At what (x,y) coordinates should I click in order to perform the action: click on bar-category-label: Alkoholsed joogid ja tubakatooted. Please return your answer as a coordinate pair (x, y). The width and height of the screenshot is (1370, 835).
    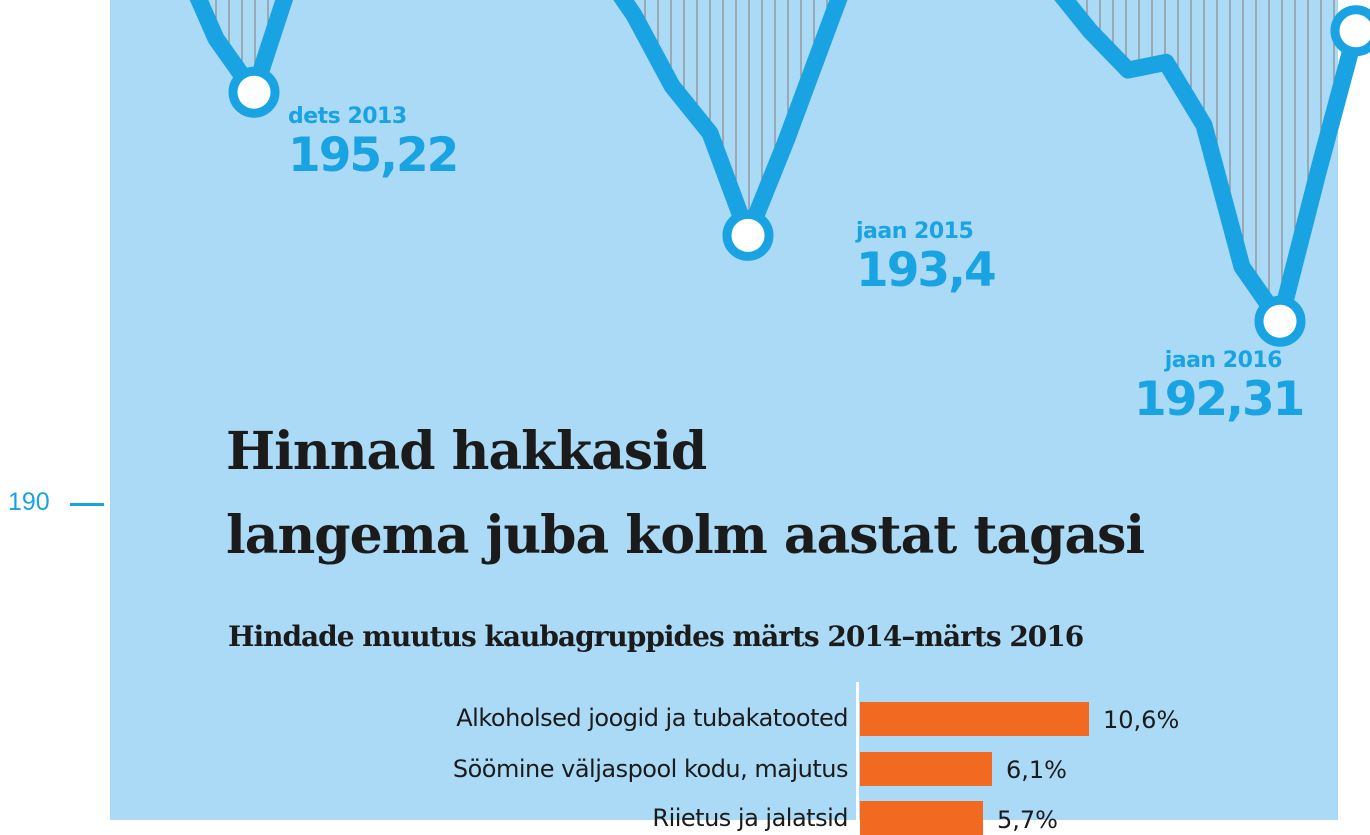
    Looking at the image, I should click on (652, 718).